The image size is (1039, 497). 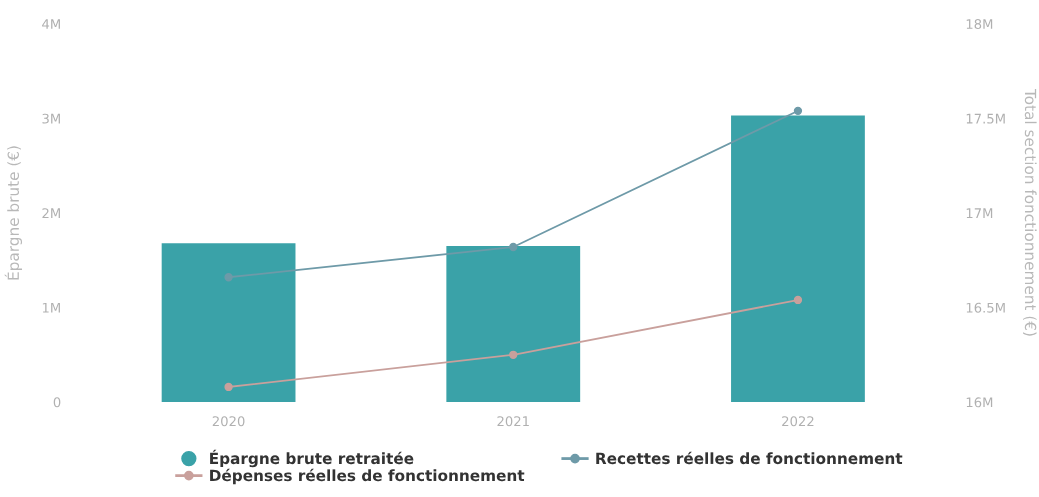 I want to click on y2-tick-label: 16.5M, so click(x=985, y=307).